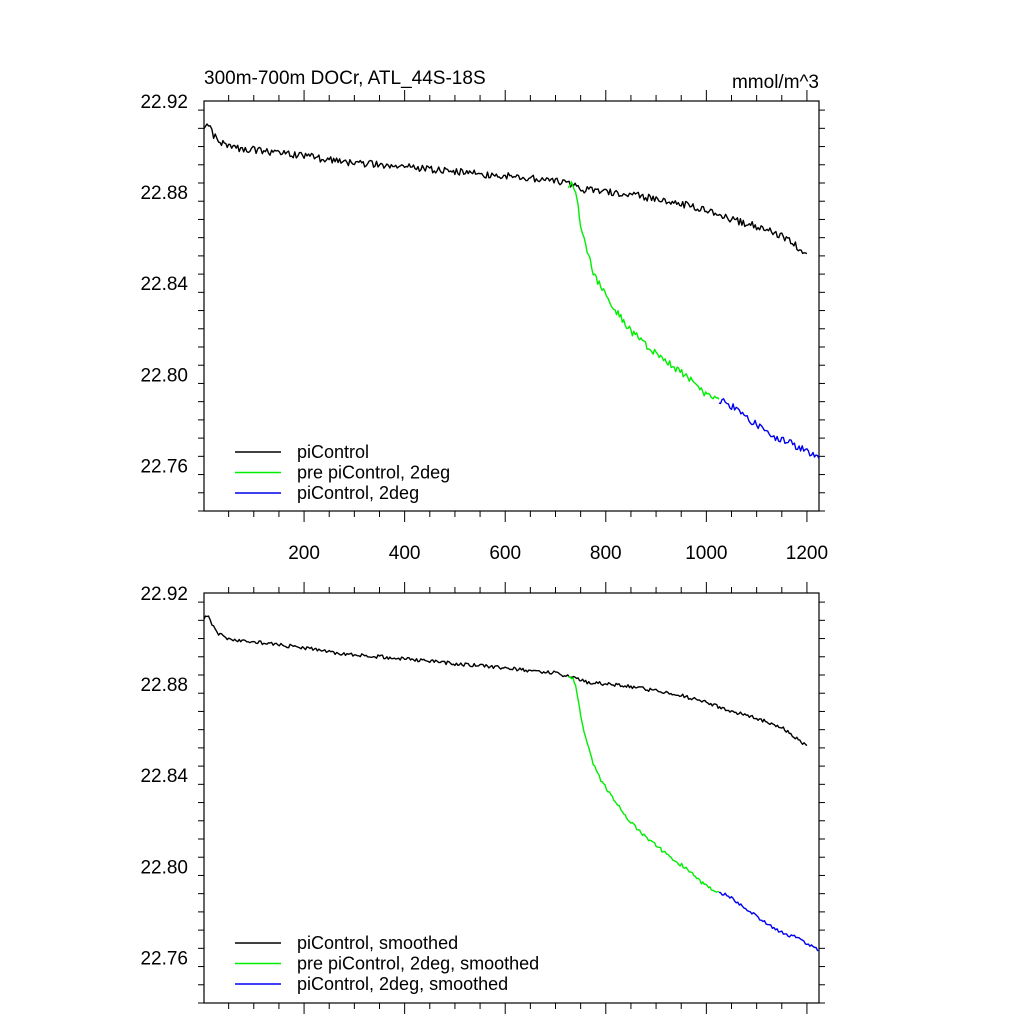 The width and height of the screenshot is (1024, 1024). I want to click on series-line-picontrol-smoothed, so click(505, 681).